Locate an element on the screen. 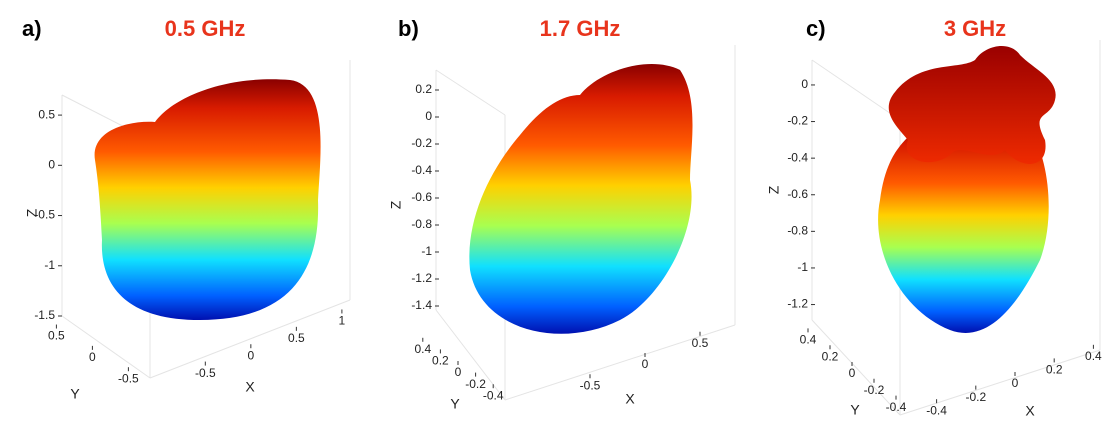 The width and height of the screenshot is (1117, 421). panel-label: c) is located at coordinates (816, 28).